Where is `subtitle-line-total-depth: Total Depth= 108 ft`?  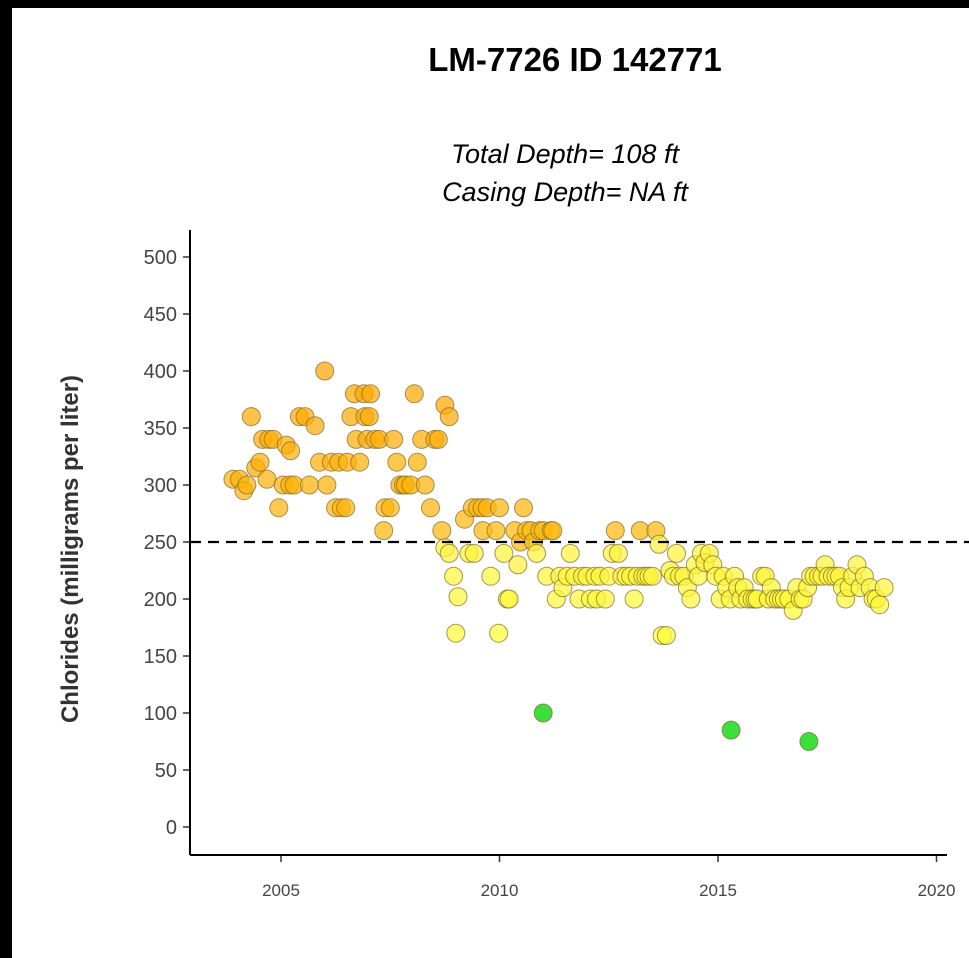 subtitle-line-total-depth: Total Depth= 108 ft is located at coordinates (565, 154).